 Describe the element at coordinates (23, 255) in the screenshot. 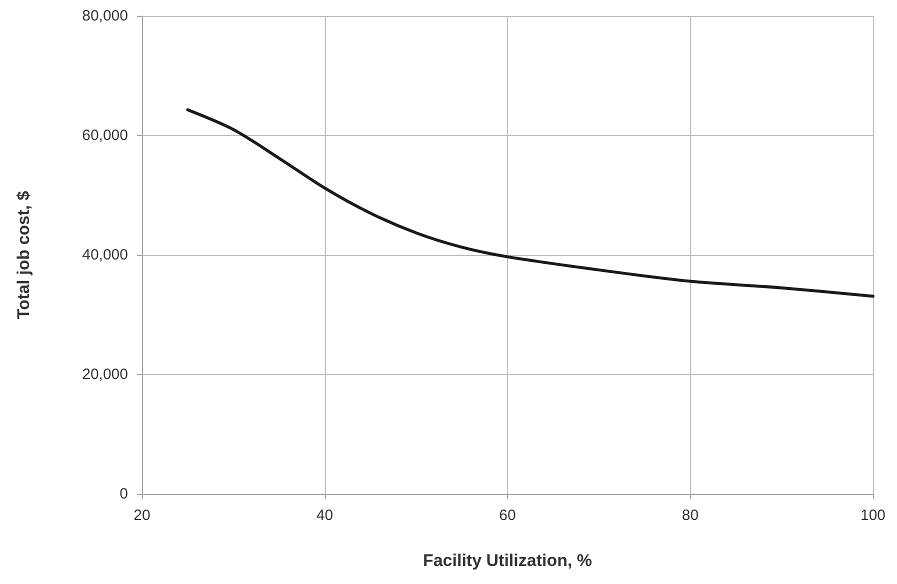

I see `y-axis-title: Total job cost, $` at that location.